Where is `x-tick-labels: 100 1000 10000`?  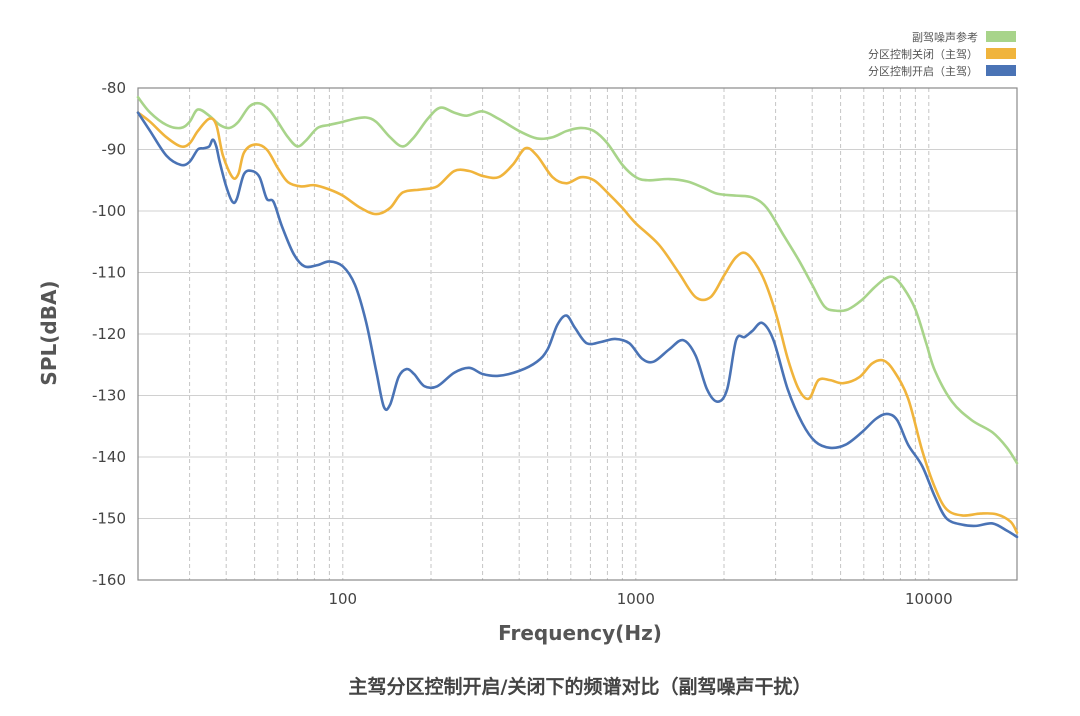 x-tick-labels: 100 1000 10000 is located at coordinates (640, 599).